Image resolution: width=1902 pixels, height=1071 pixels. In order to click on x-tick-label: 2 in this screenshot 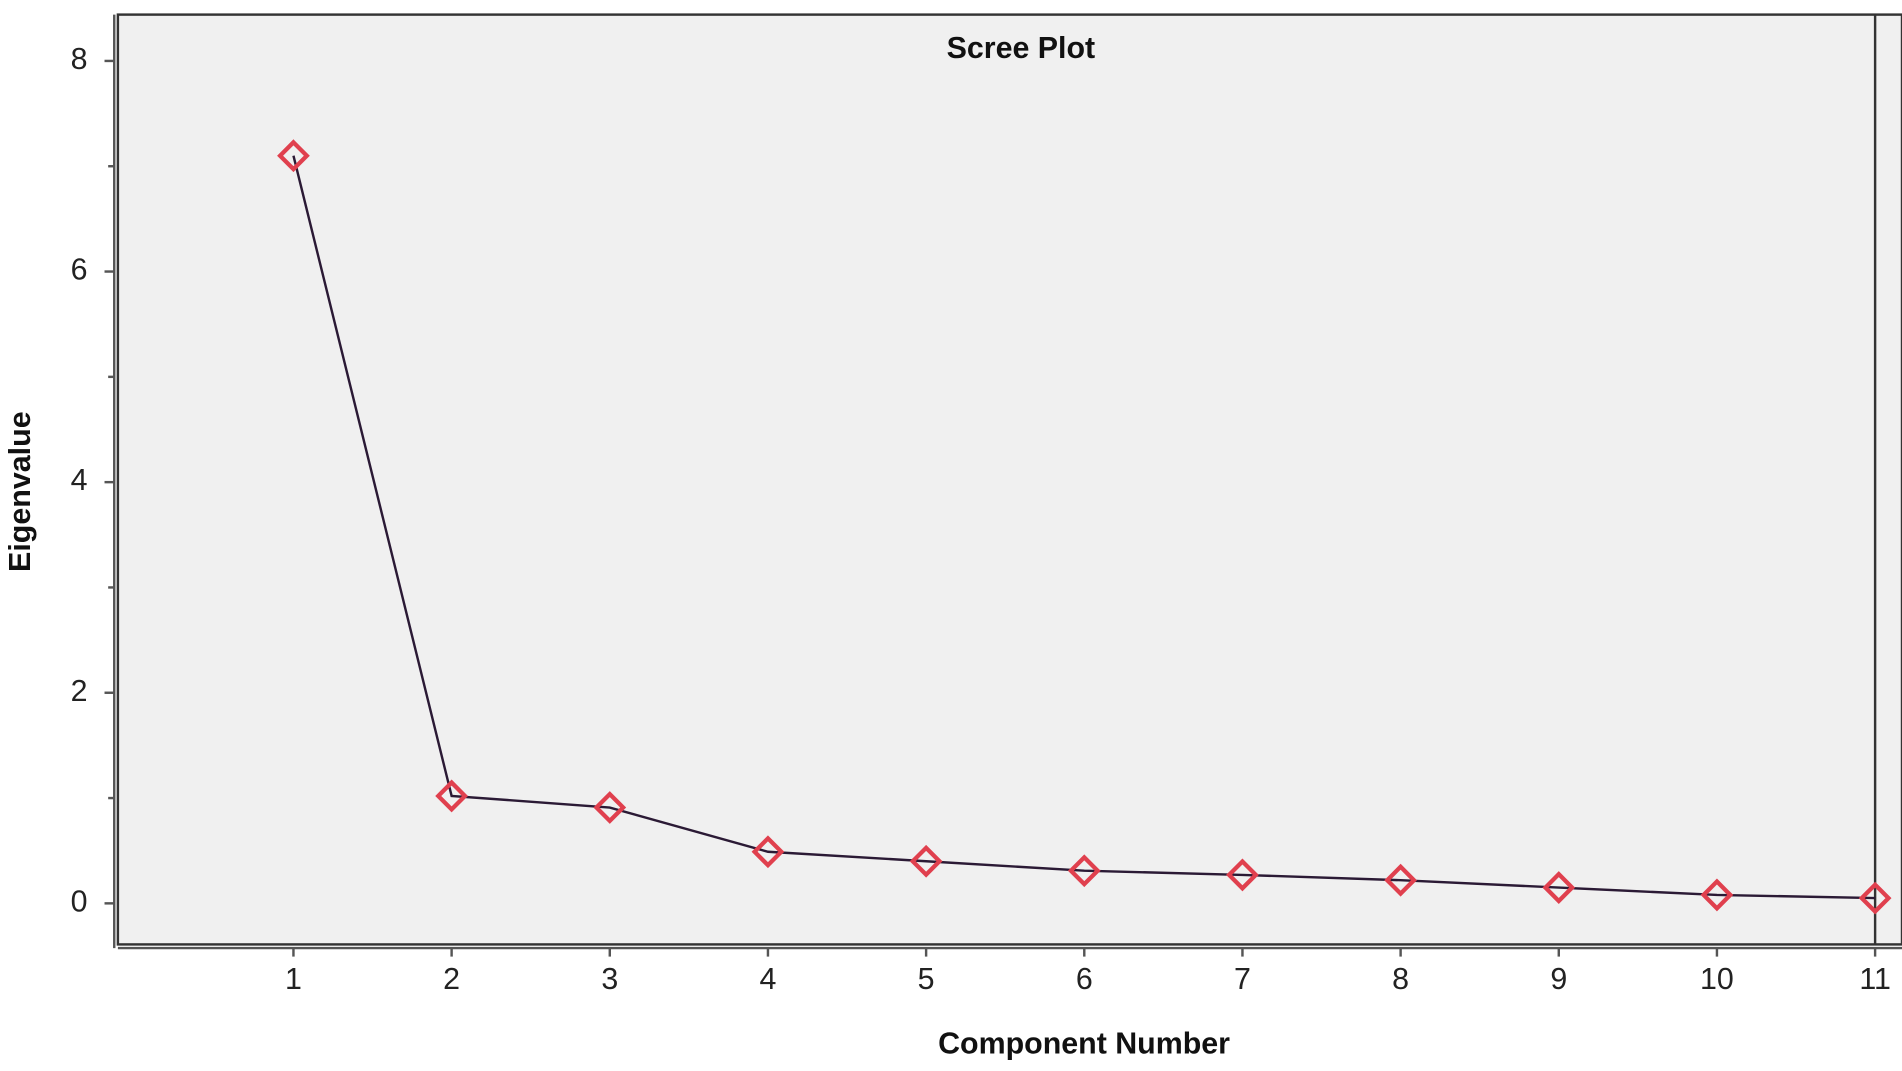, I will do `click(451, 979)`.